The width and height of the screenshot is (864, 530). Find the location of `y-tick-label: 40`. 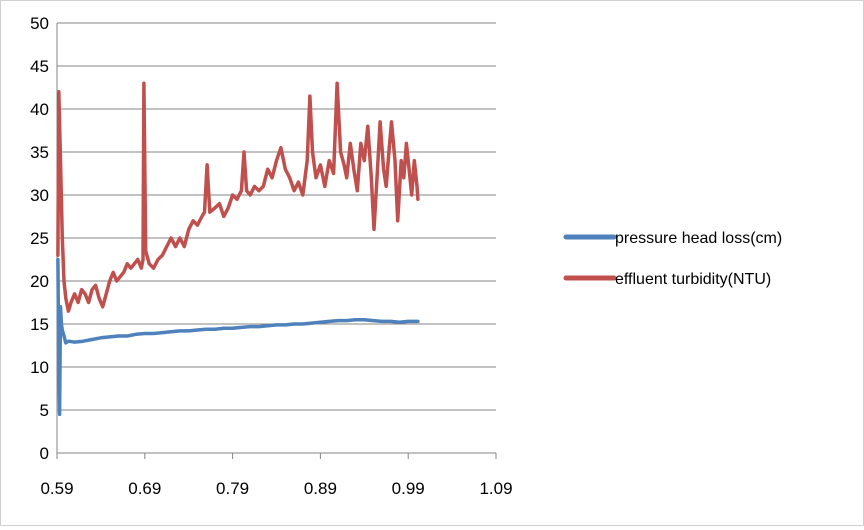

y-tick-label: 40 is located at coordinates (39, 109).